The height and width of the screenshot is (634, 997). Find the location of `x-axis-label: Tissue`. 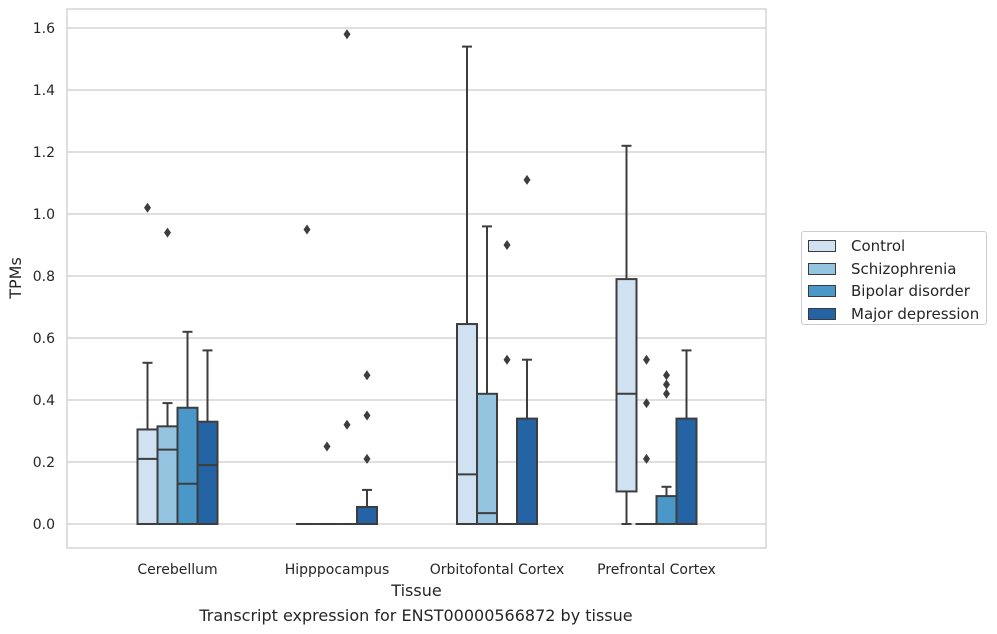

x-axis-label: Tissue is located at coordinates (415, 590).